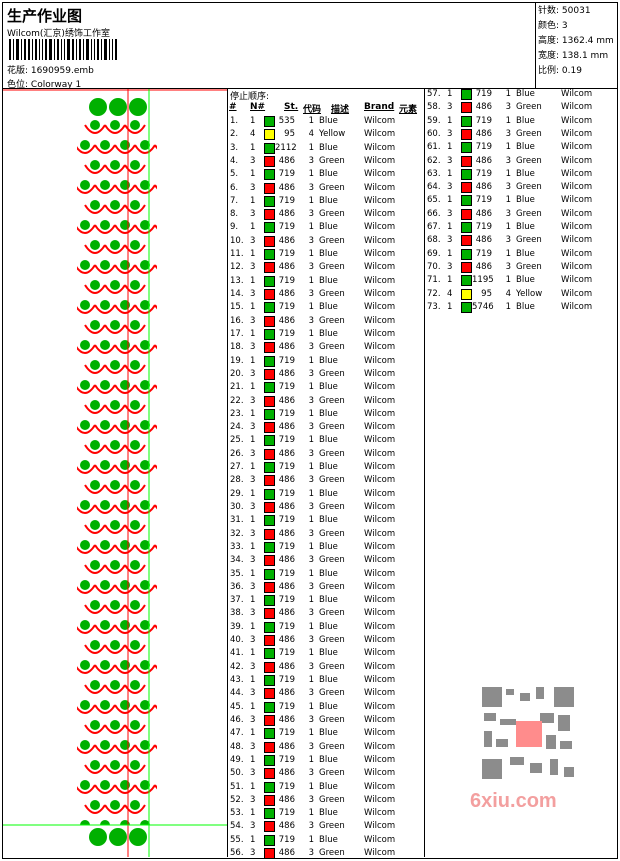 Image resolution: width=620 pixels, height=861 pixels. I want to click on table-row: 66. 3 486 3 Green Wilcom, so click(521, 214).